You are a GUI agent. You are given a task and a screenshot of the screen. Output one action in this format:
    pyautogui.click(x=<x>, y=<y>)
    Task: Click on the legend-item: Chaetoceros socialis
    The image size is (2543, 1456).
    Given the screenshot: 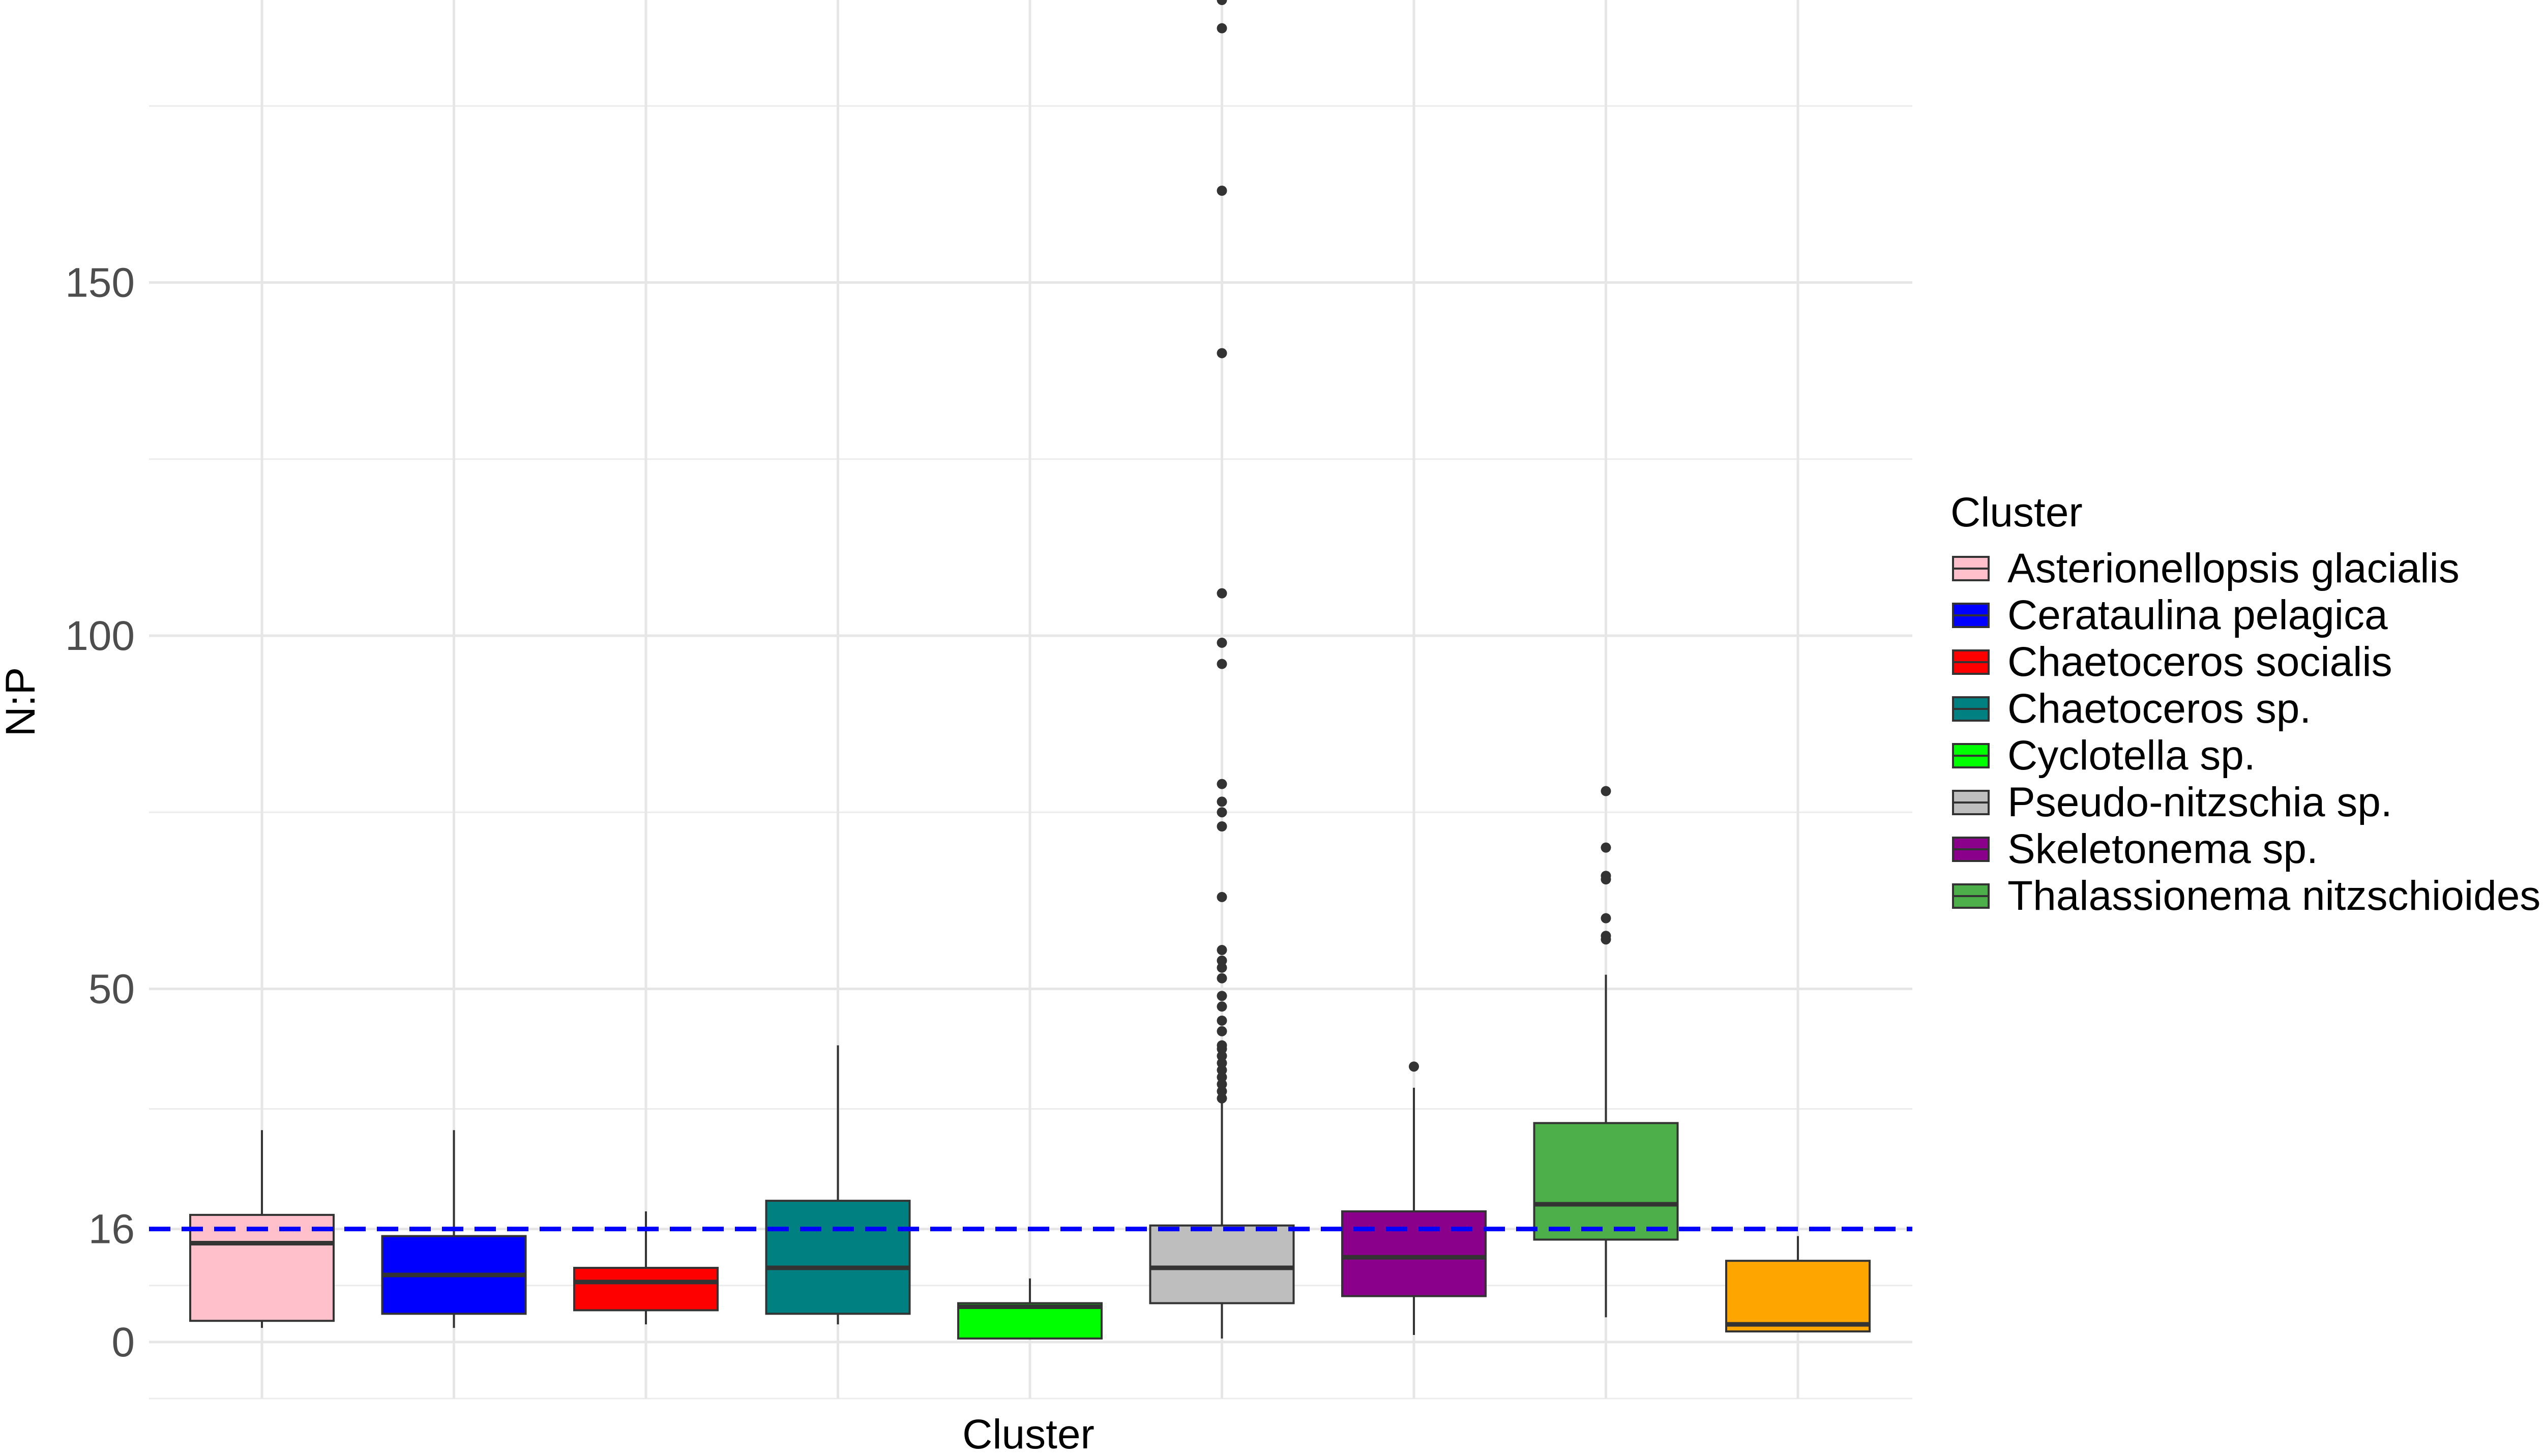 What is the action you would take?
    pyautogui.click(x=2172, y=662)
    